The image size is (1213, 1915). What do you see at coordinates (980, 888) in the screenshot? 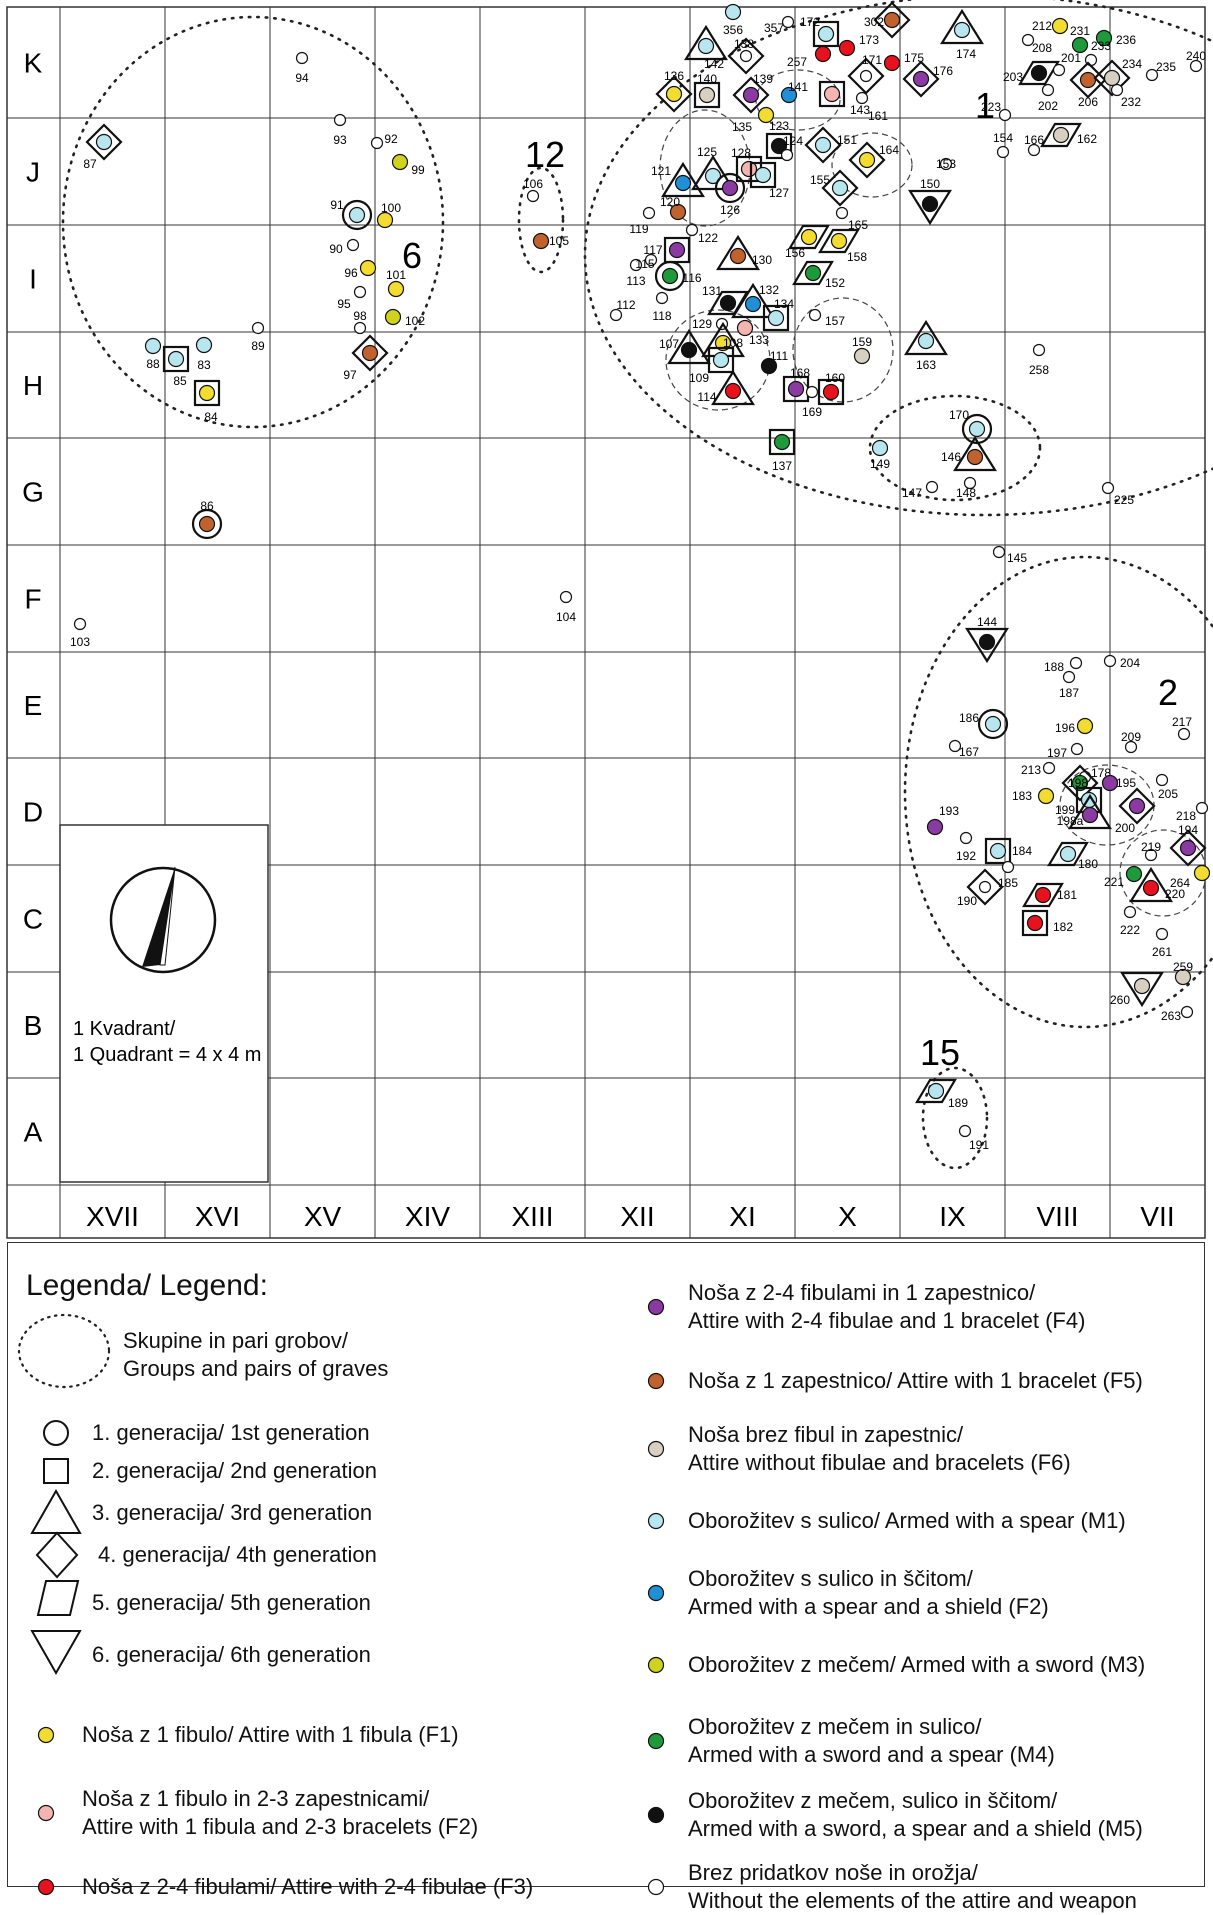
I see `grave-190: 190` at bounding box center [980, 888].